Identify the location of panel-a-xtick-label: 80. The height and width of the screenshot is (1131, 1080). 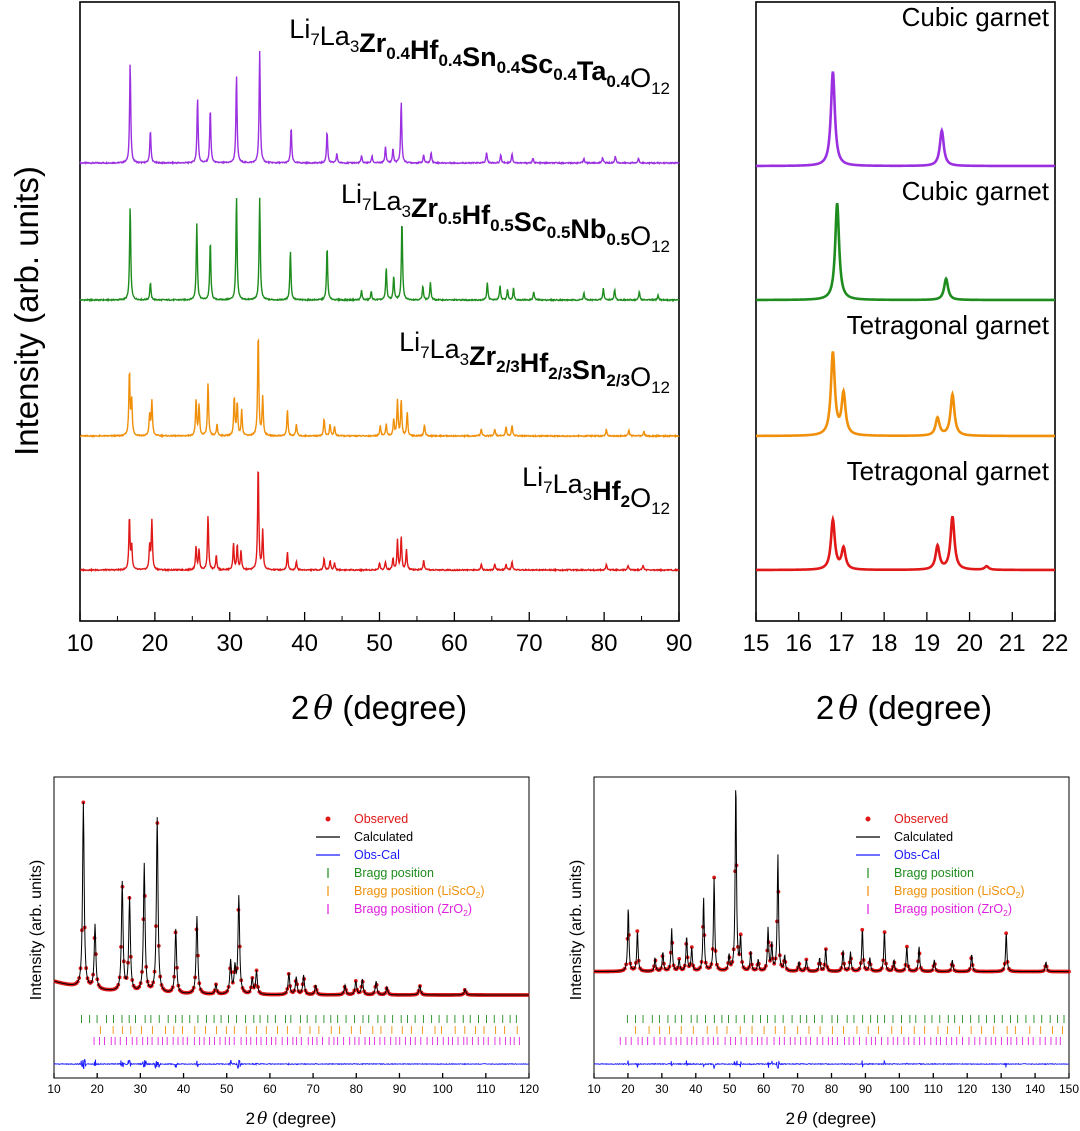
(604, 643).